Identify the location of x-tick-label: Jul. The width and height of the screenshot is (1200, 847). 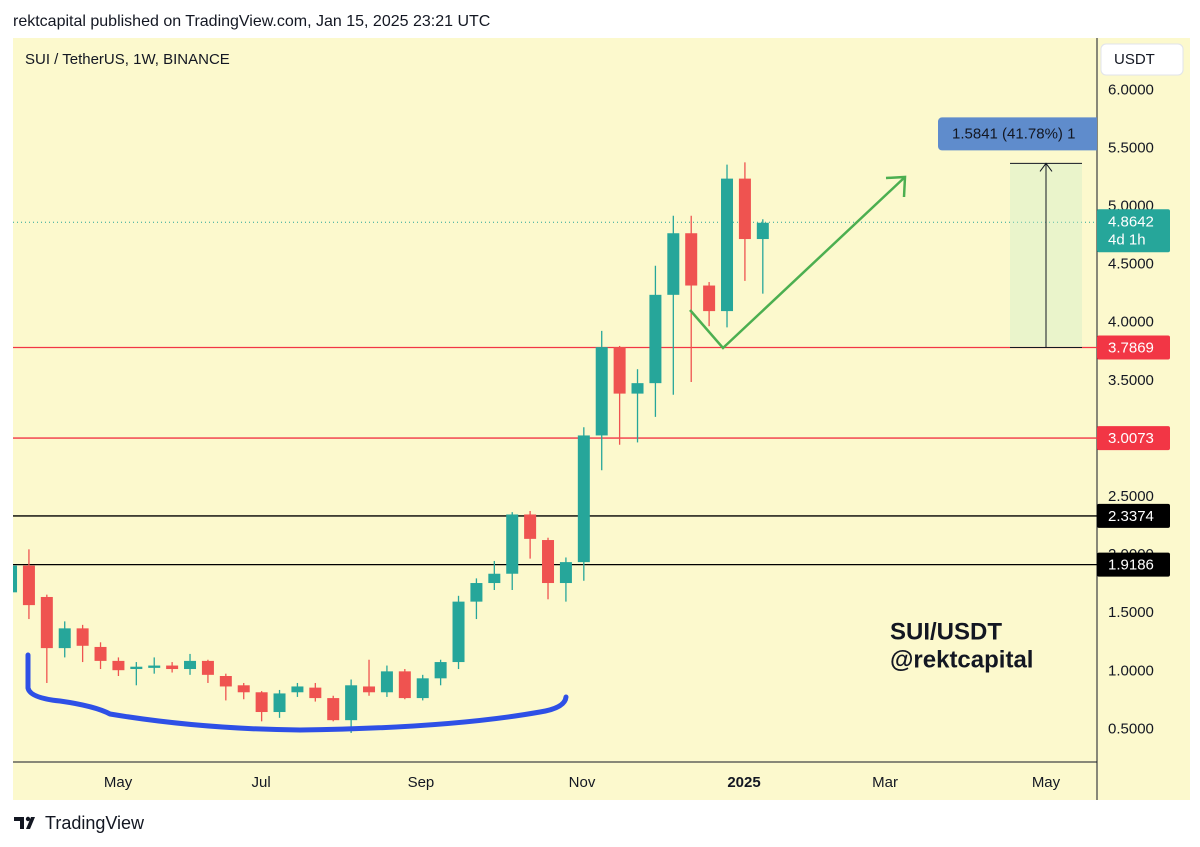
(260, 782).